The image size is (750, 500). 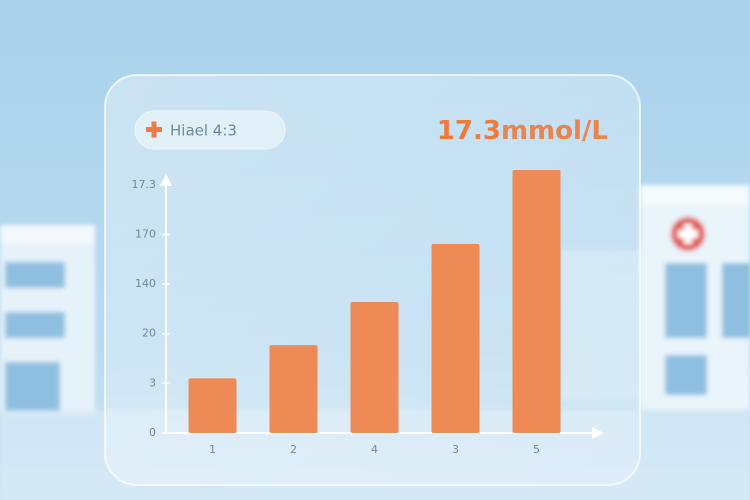 I want to click on y-axis-arrow, so click(x=166, y=180).